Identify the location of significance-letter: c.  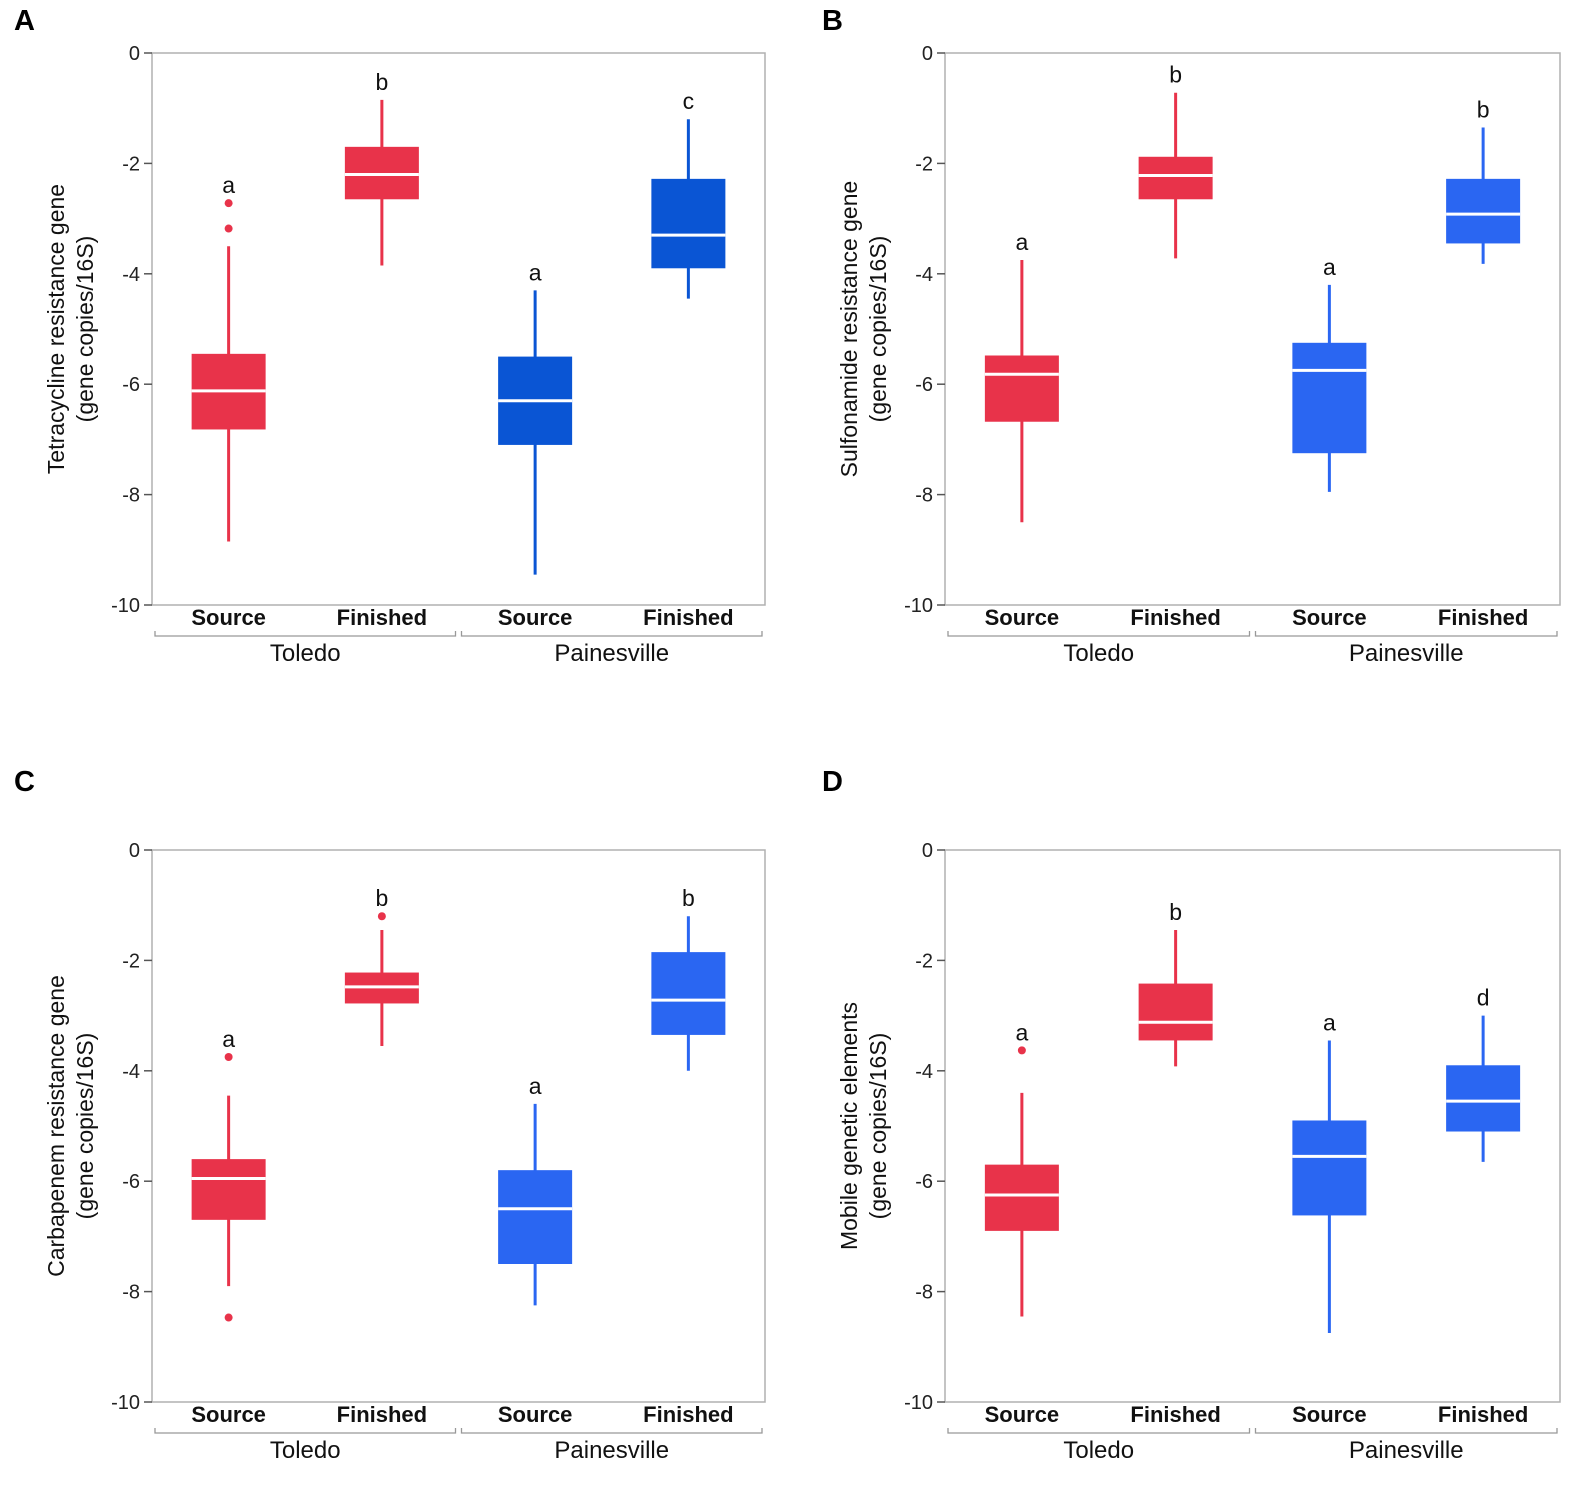
(689, 101).